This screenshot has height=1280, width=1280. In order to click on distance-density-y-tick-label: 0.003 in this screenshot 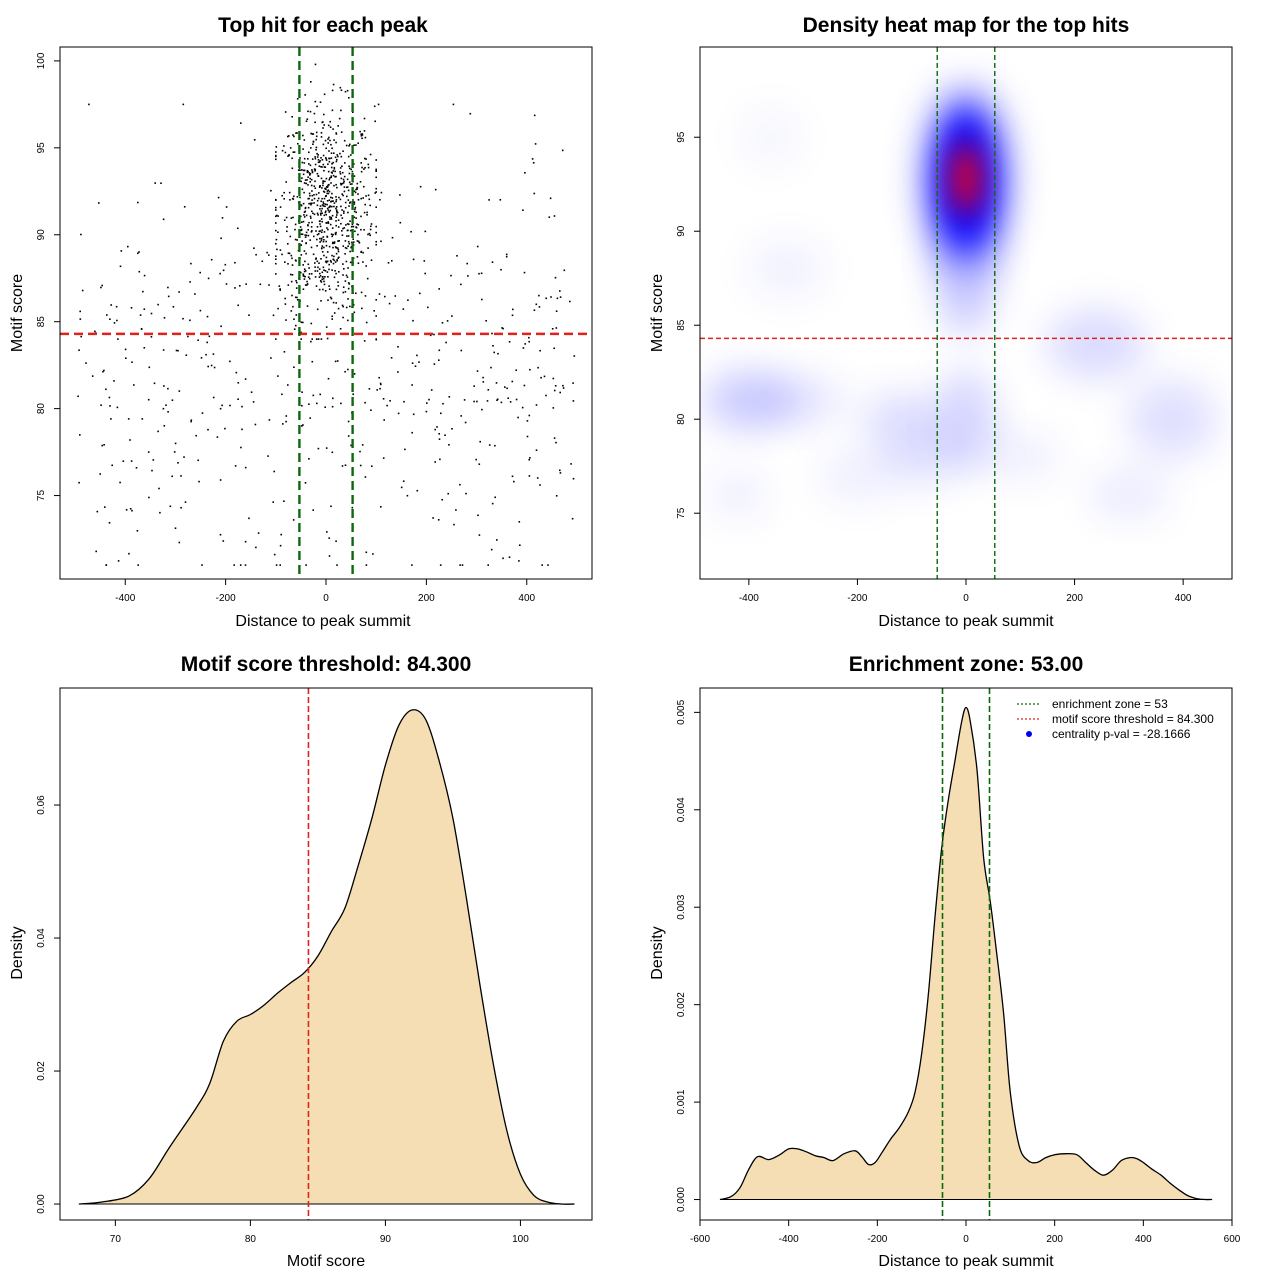, I will do `click(681, 906)`.